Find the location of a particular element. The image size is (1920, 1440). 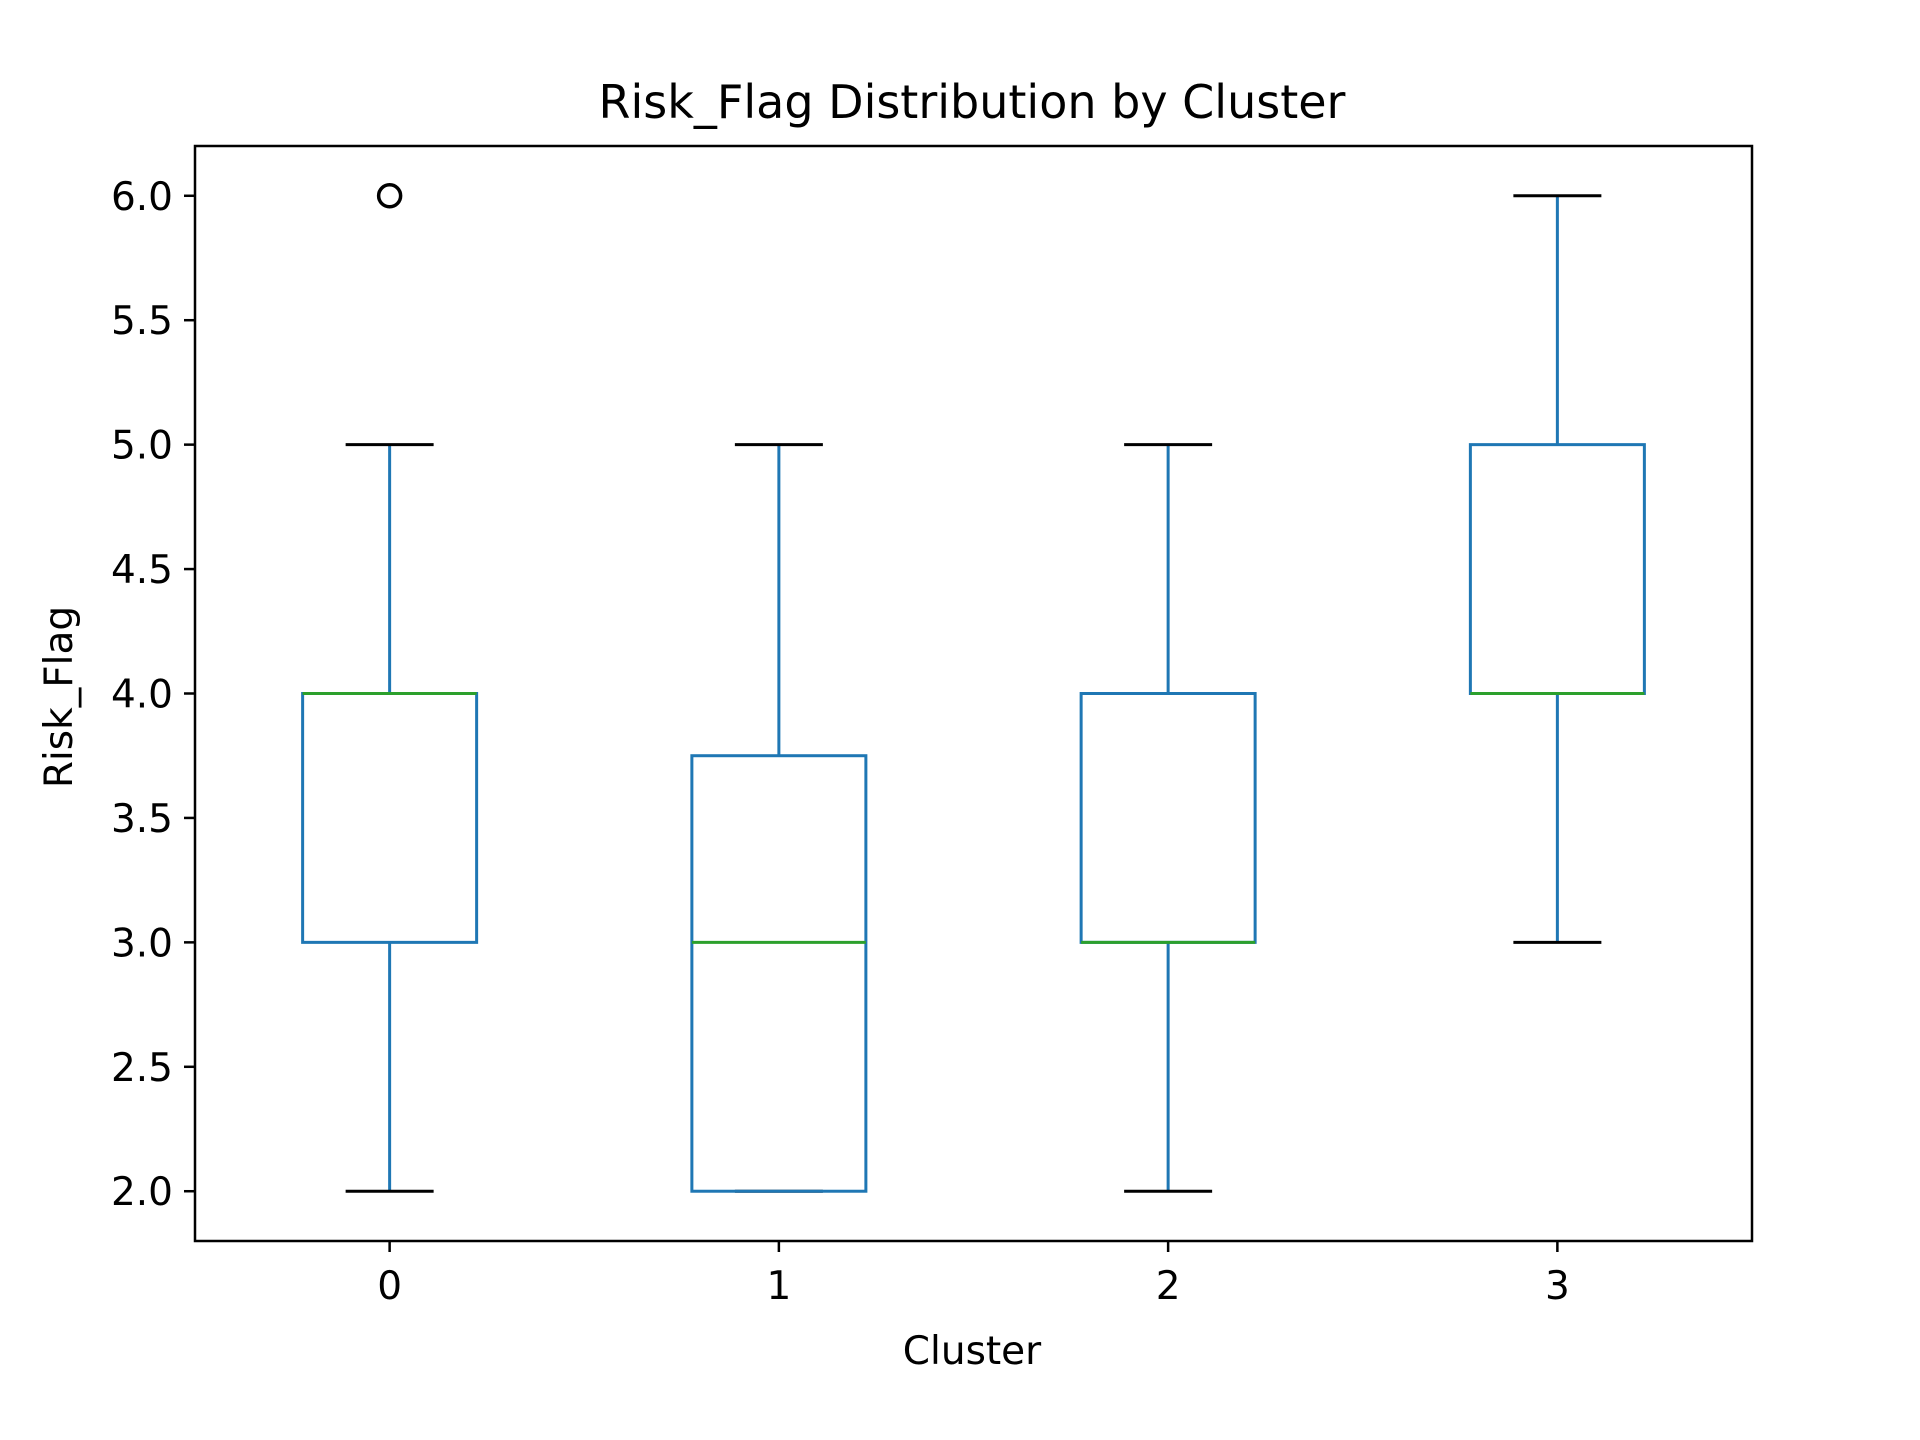

y-tick-label-4.5: 4.5 is located at coordinates (142, 570).